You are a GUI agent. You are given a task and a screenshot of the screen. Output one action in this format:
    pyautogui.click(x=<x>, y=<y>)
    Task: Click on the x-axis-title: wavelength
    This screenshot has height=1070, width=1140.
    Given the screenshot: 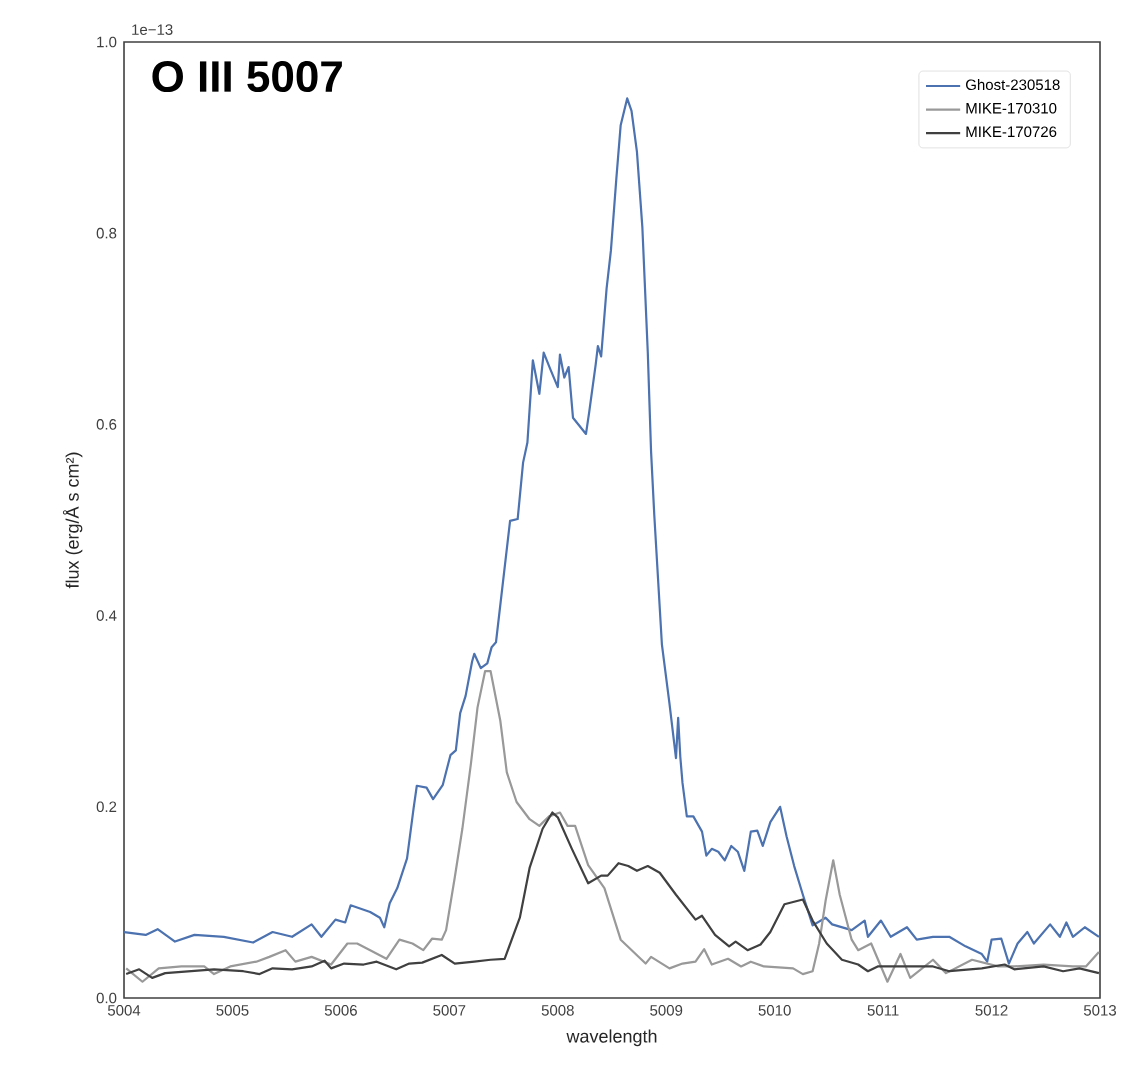 What is the action you would take?
    pyautogui.click(x=611, y=1038)
    